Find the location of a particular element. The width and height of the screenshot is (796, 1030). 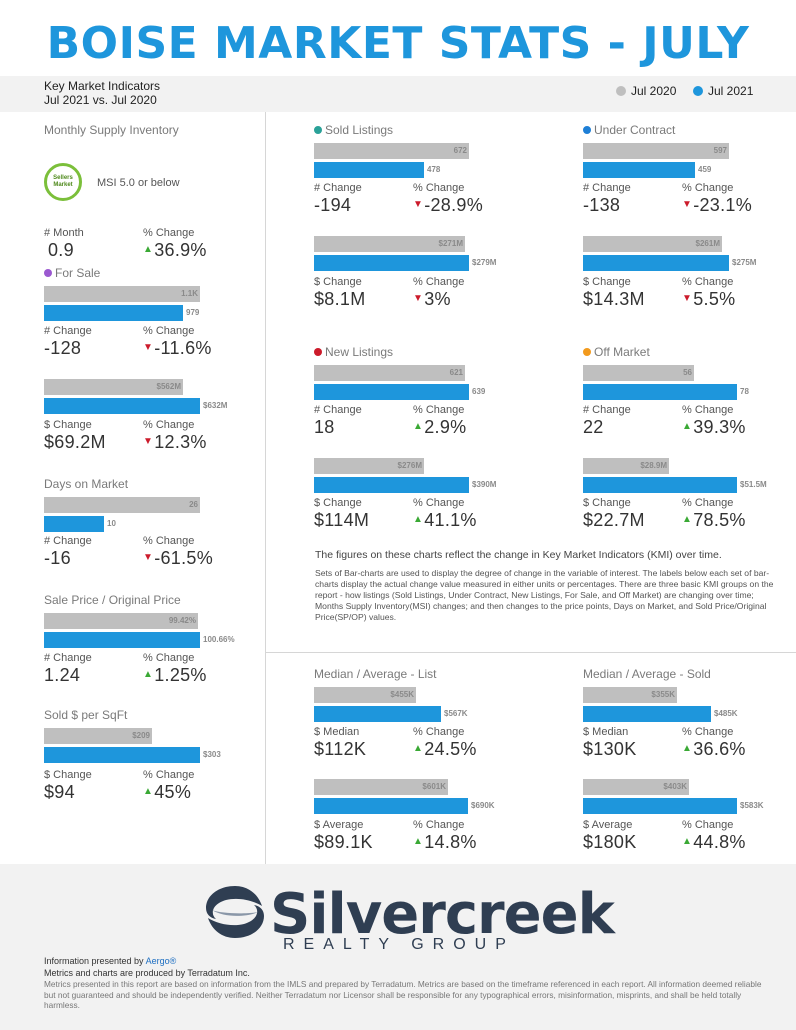

pct-change-value: ▼-28.9% is located at coordinates (448, 205).